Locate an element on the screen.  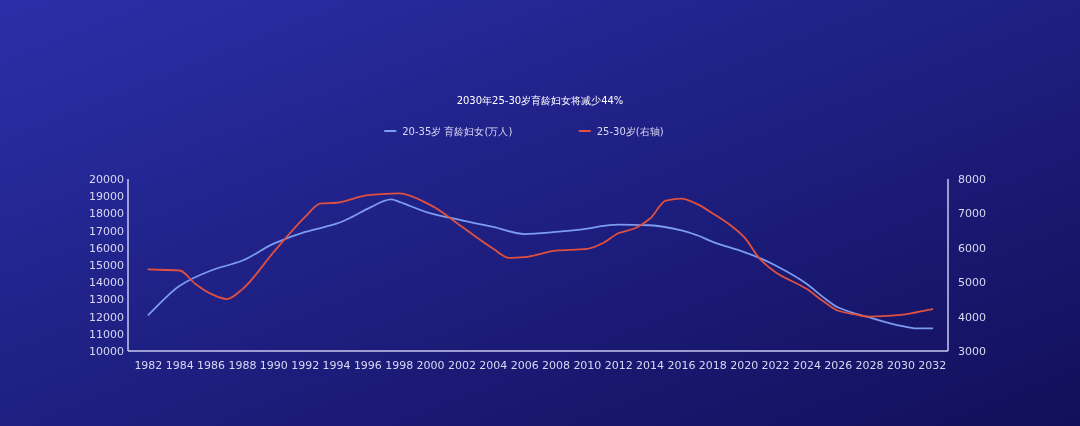
y-tick-label: 13000 is located at coordinates (106, 300).